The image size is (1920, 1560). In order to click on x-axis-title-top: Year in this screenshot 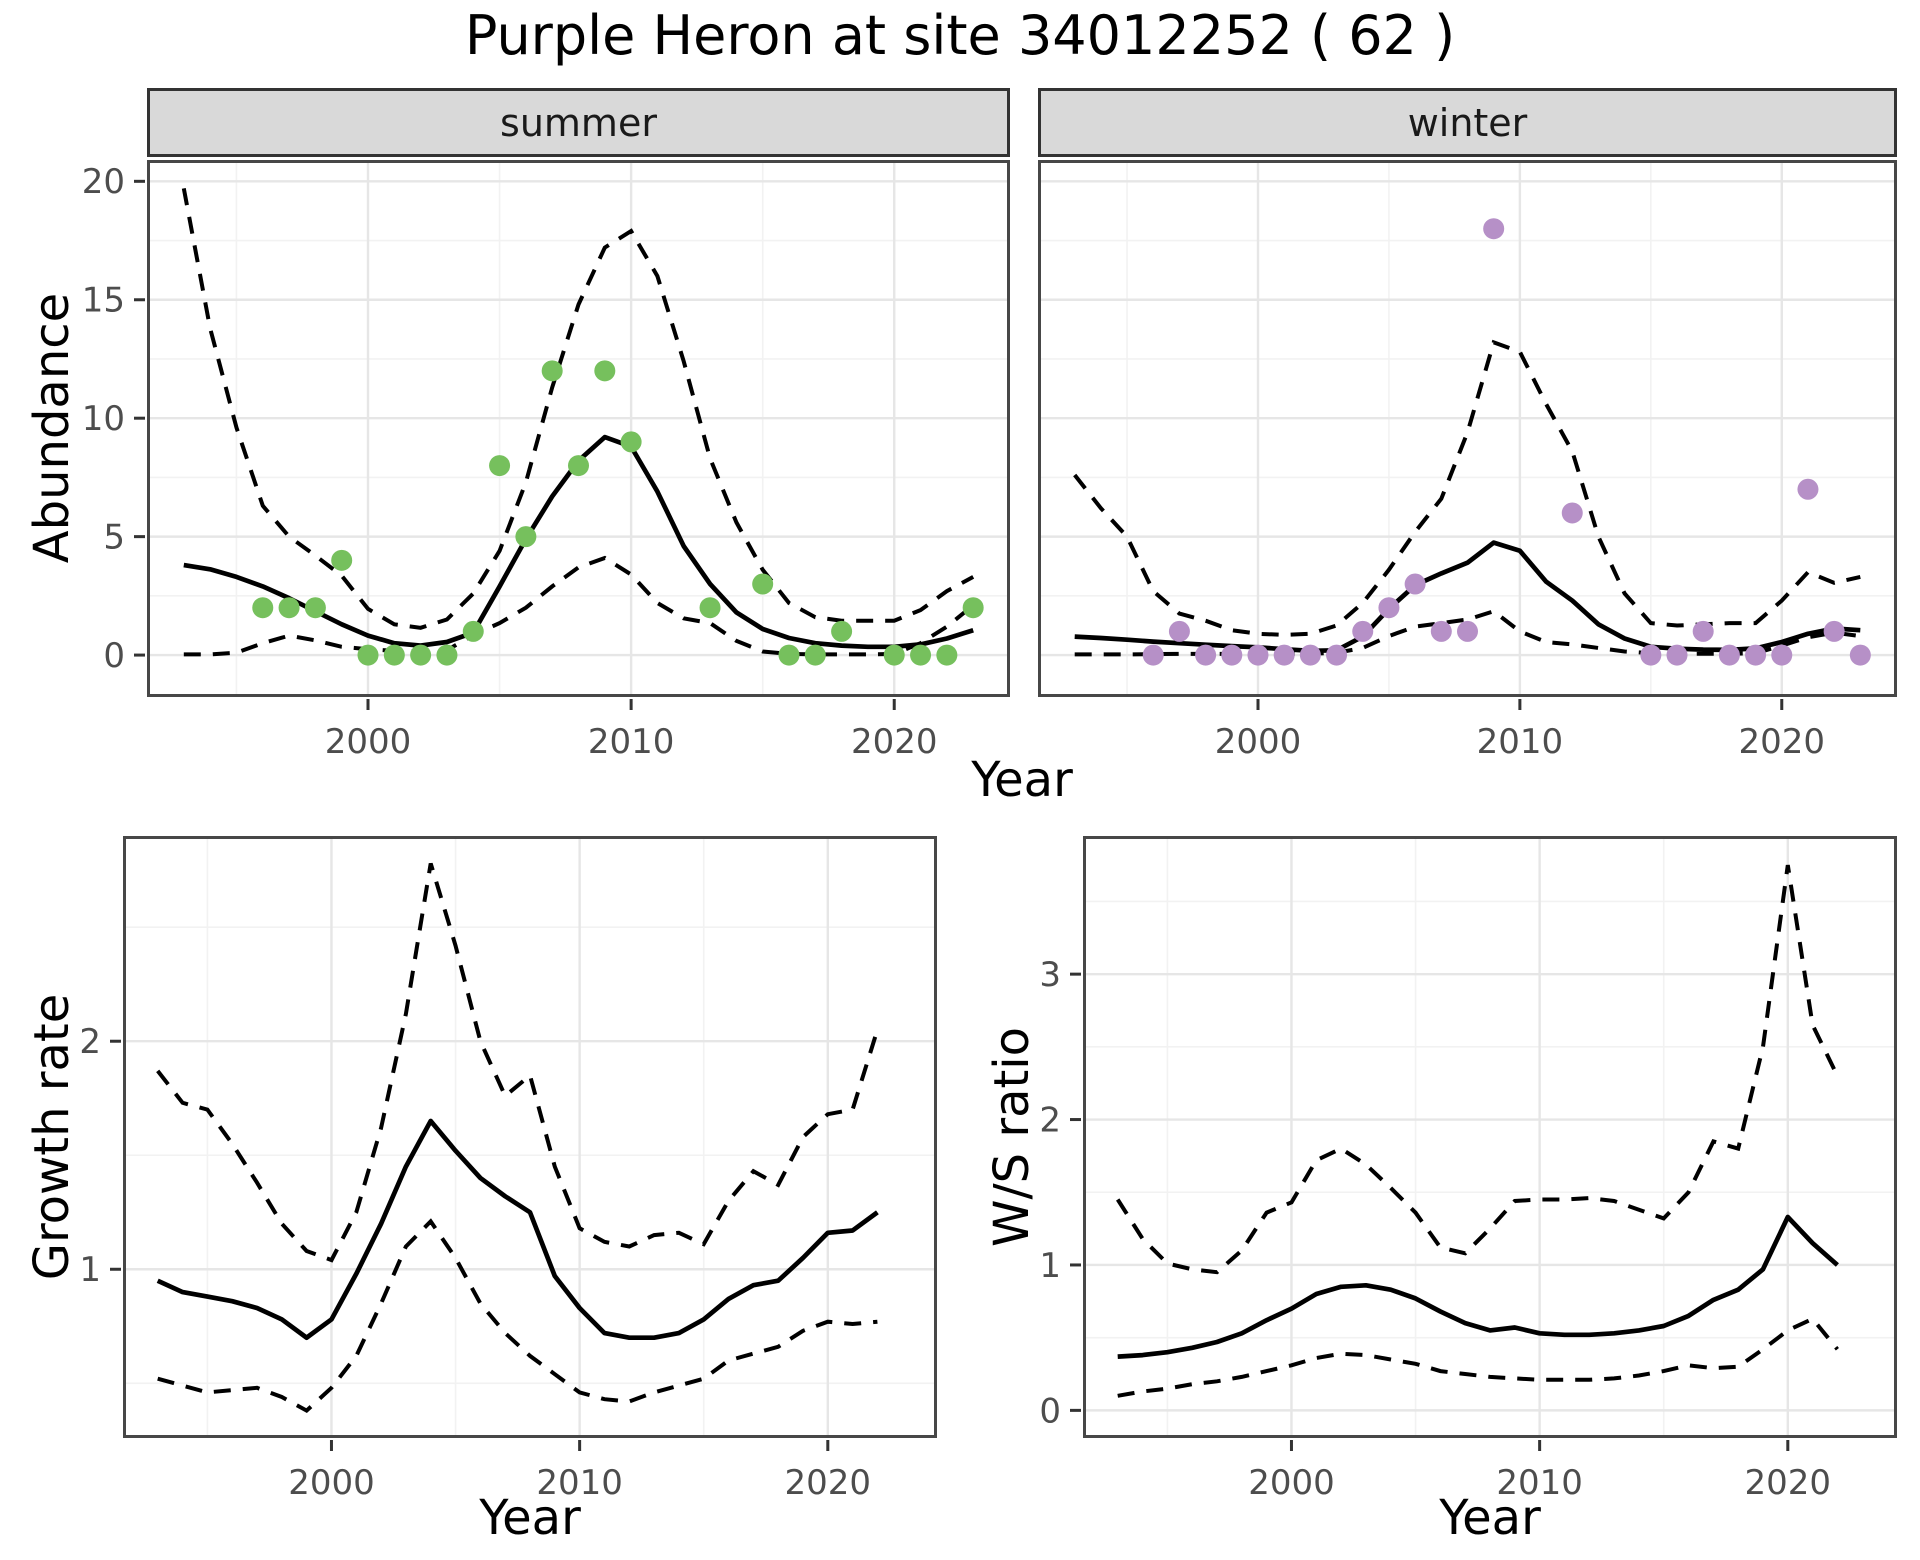, I will do `click(1022, 780)`.